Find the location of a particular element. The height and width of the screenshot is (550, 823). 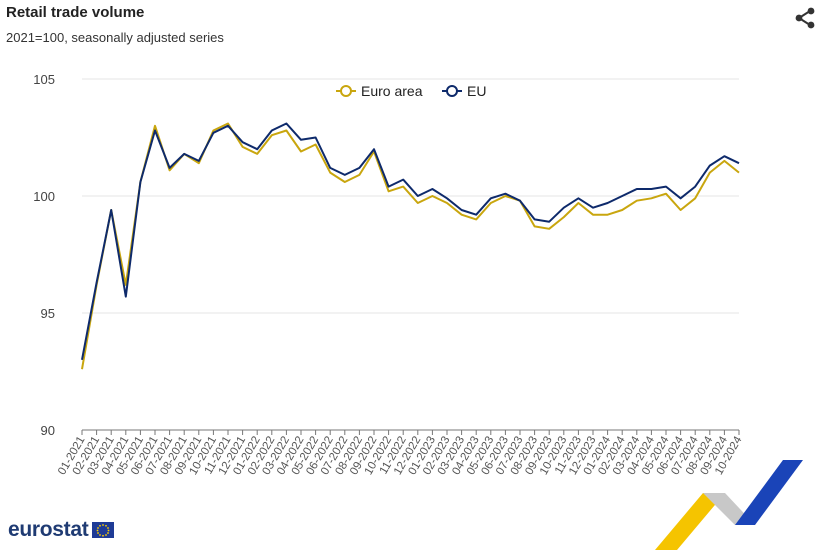

chart-title: Retail trade volume is located at coordinates (75, 12).